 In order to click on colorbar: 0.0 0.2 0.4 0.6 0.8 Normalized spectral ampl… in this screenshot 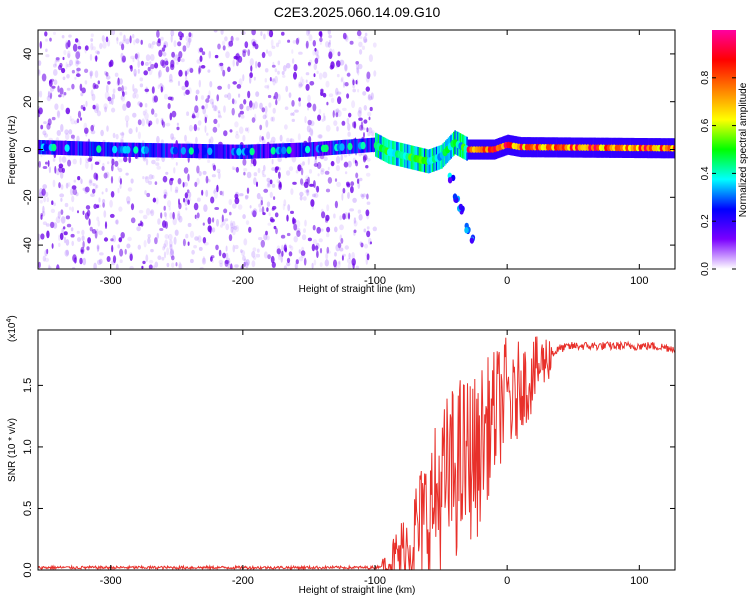, I will do `click(724, 153)`.